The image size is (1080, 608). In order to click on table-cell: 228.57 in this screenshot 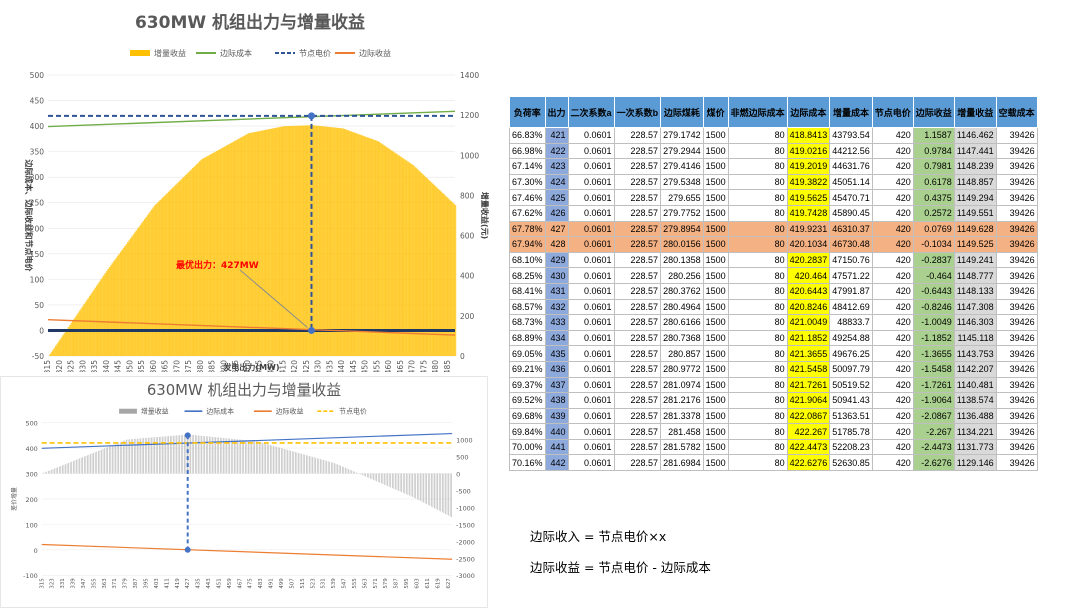, I will do `click(637, 197)`.